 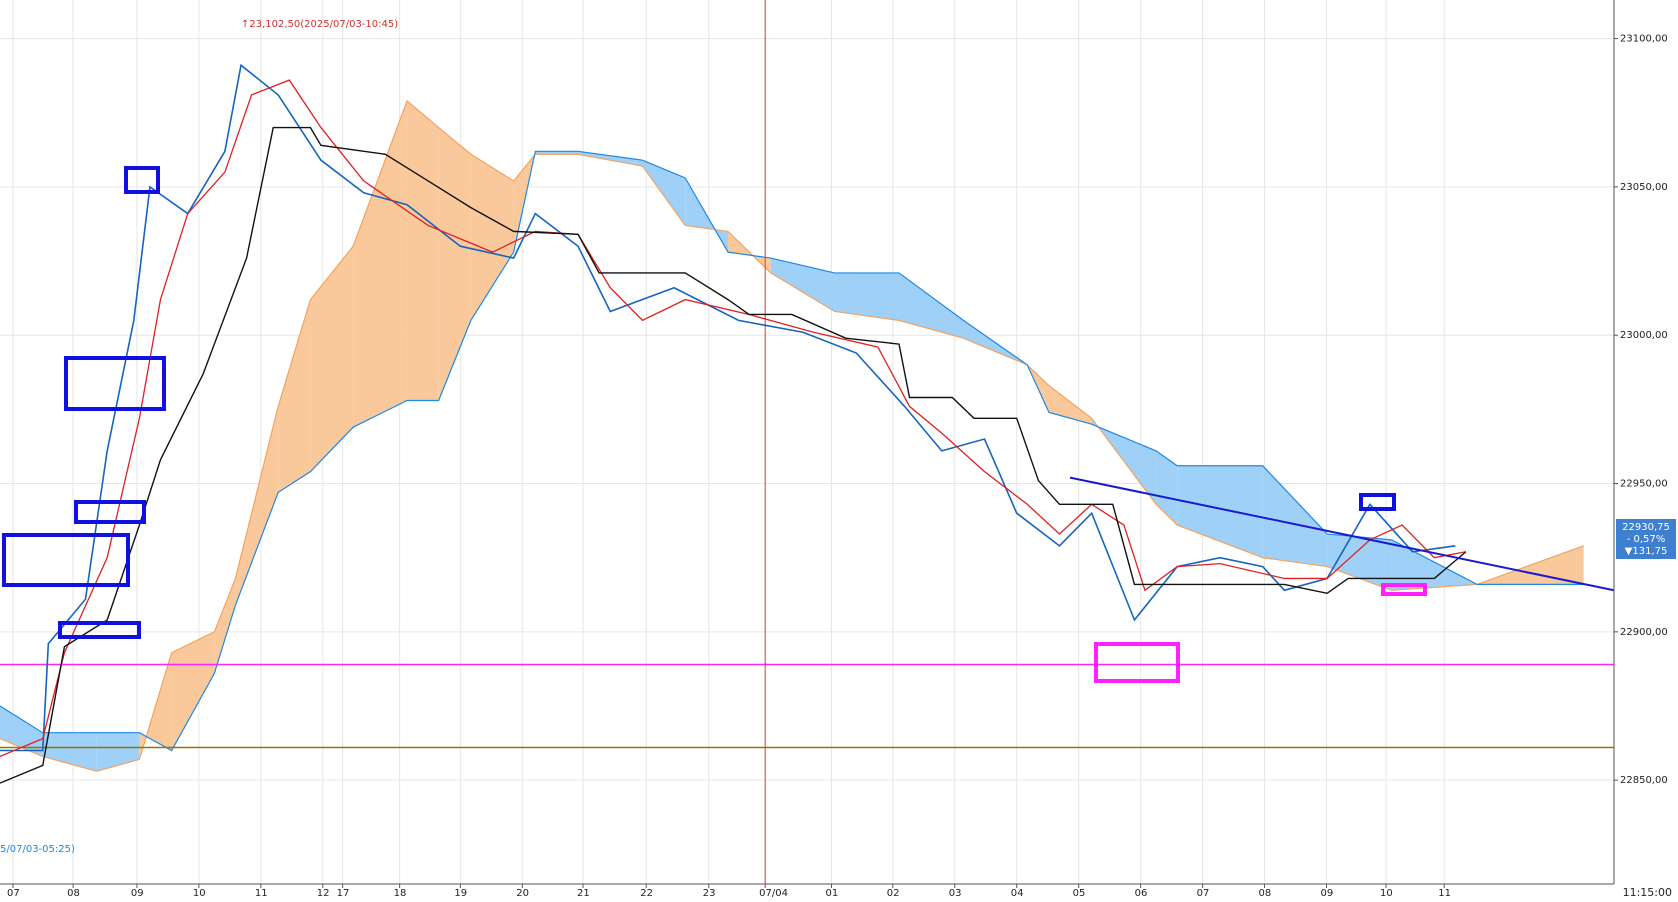 I want to click on x-tick-label: 17, so click(x=343, y=893).